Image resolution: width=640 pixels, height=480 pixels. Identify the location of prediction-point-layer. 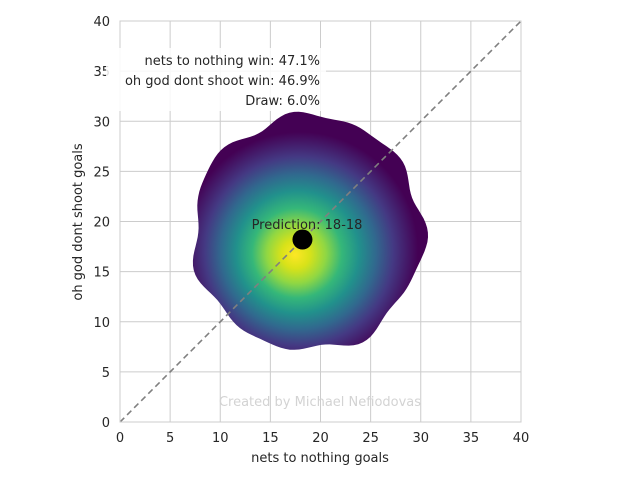
(302, 239).